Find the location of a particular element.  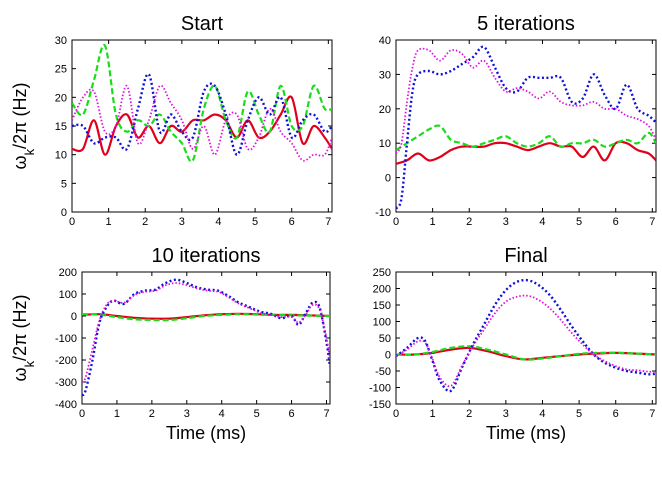

y-tick-label: 25 is located at coordinates (61, 70).